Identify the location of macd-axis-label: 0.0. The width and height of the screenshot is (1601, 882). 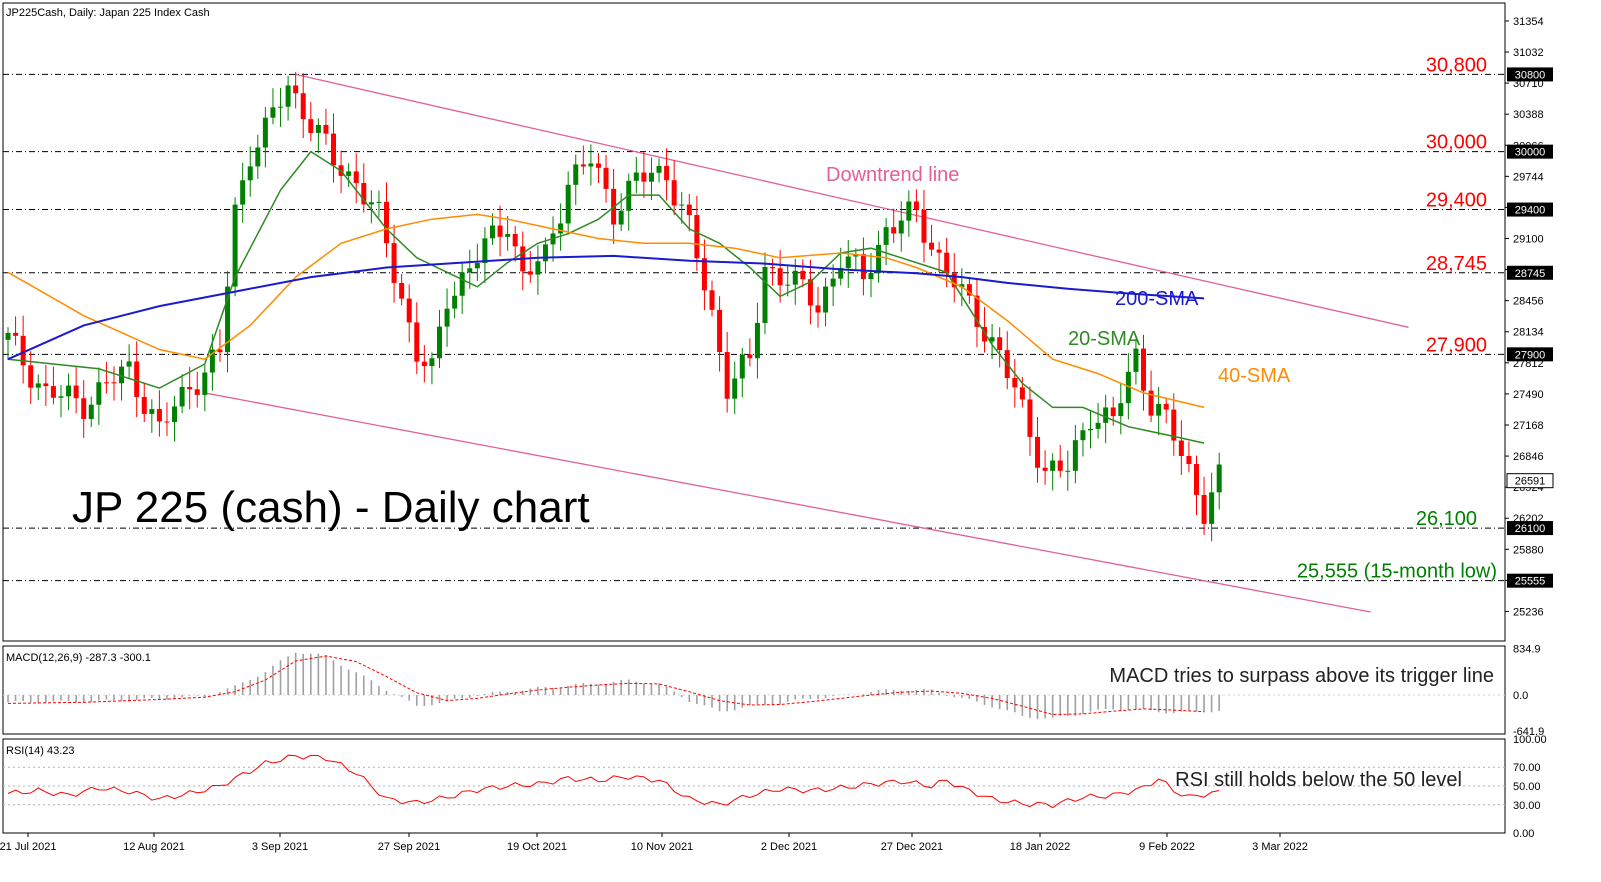
(1520, 696).